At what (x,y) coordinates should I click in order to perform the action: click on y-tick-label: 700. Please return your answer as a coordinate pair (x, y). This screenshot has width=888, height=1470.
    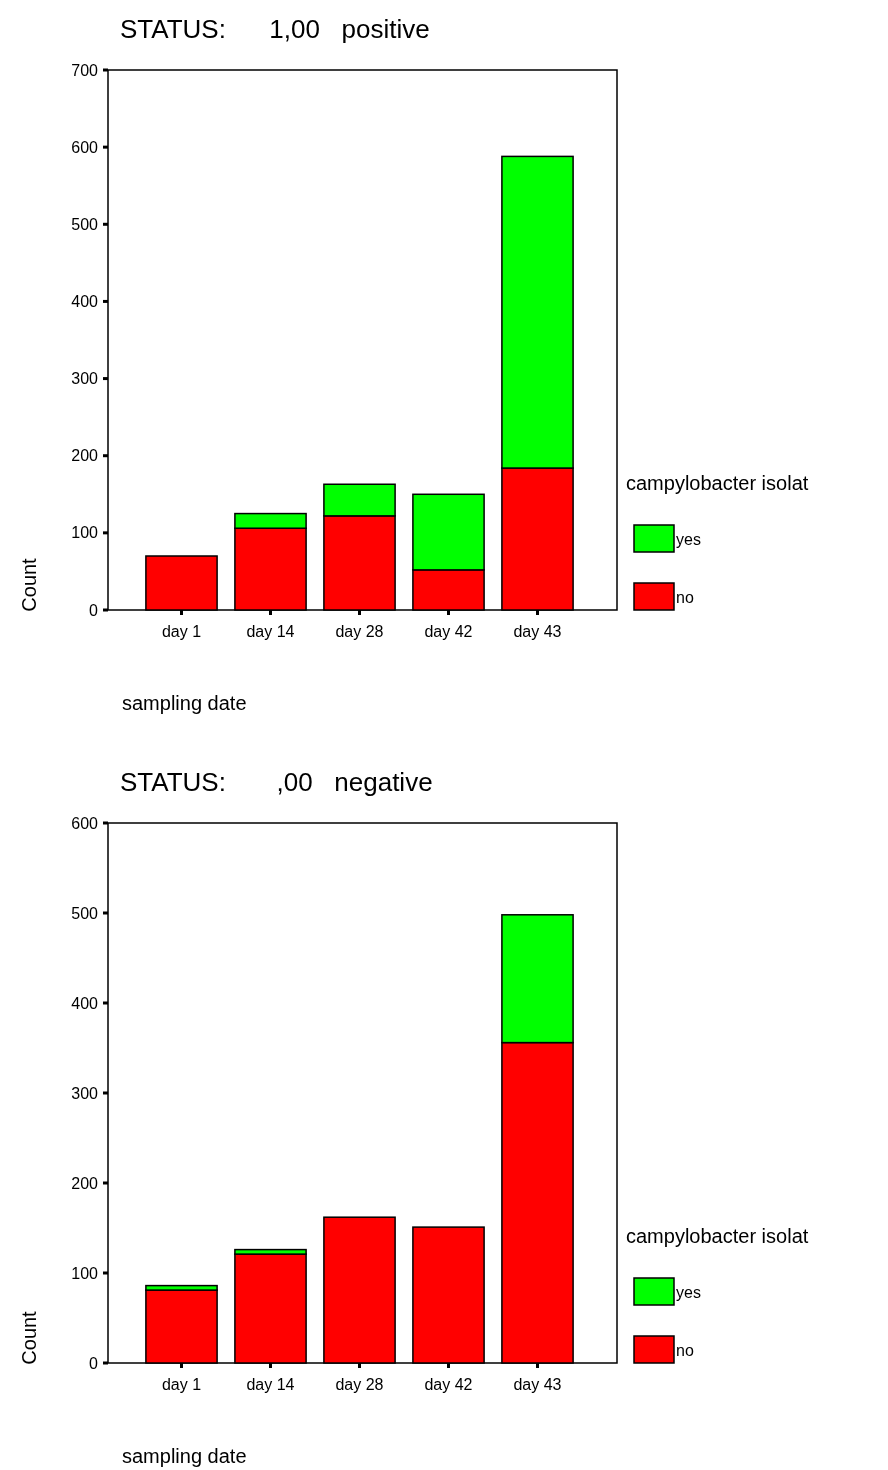
    Looking at the image, I should click on (85, 70).